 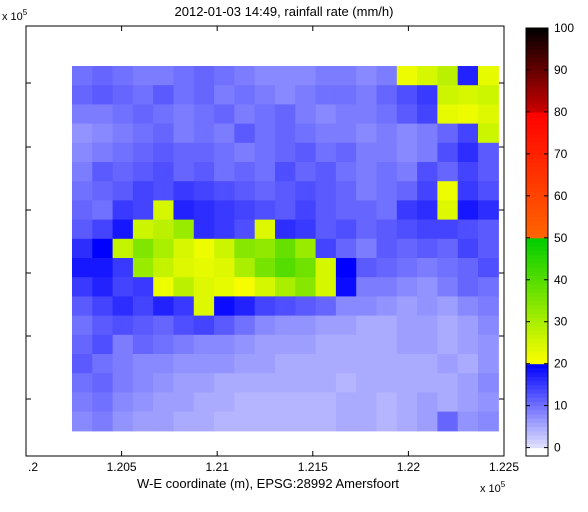 I want to click on colorbar-tick-label: 10, so click(x=561, y=406).